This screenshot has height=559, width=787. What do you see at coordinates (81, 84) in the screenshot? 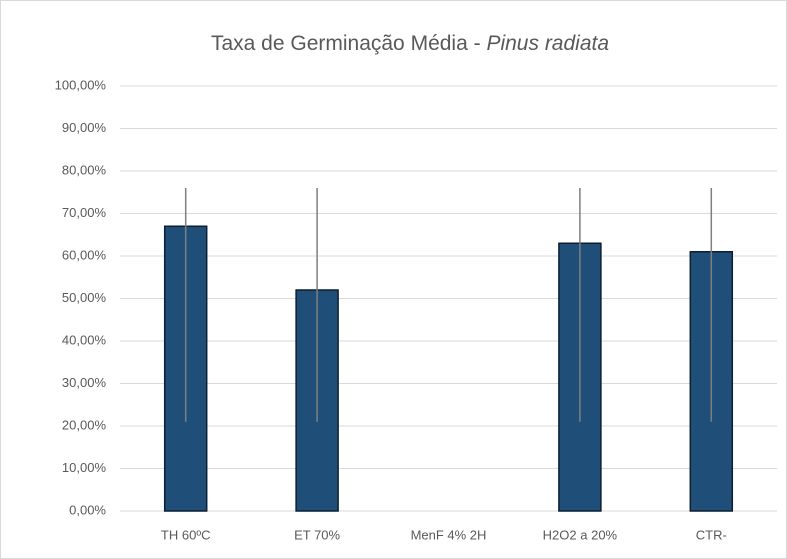
I see `y-tick-label: 100,00%` at bounding box center [81, 84].